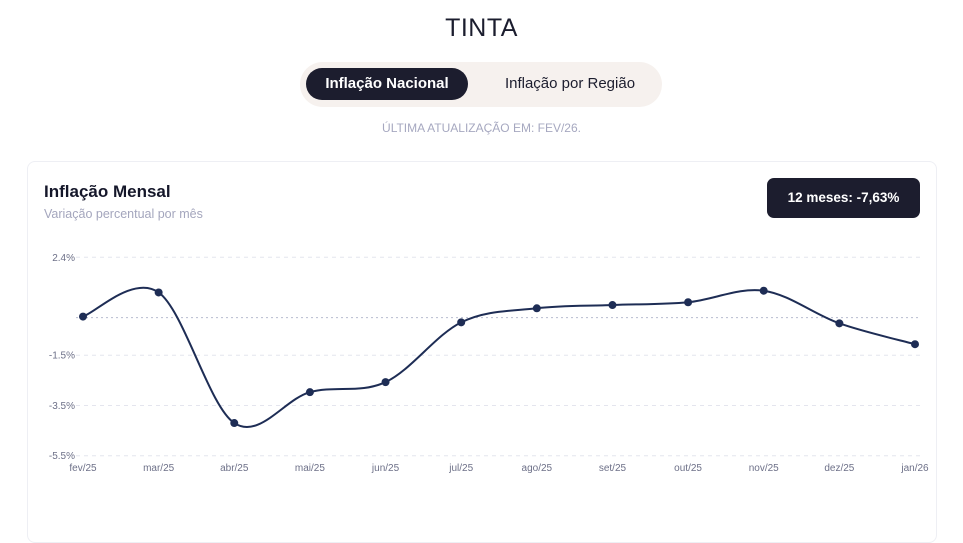 Image resolution: width=963 pixels, height=543 pixels. Describe the element at coordinates (234, 468) in the screenshot. I see `x-tick-label: abr/25` at that location.